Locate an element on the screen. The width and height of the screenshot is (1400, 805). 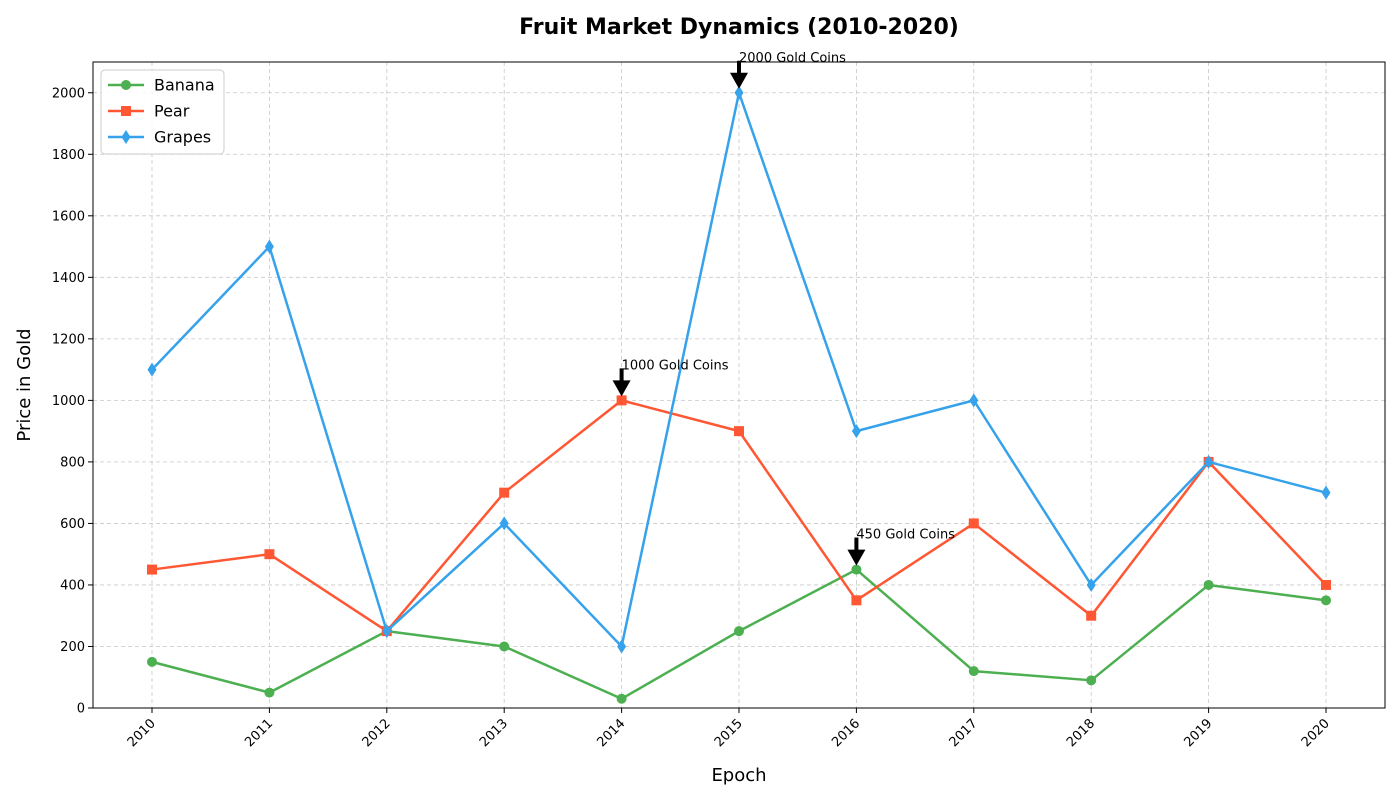
x-tick-label: 2012 is located at coordinates (377, 733).